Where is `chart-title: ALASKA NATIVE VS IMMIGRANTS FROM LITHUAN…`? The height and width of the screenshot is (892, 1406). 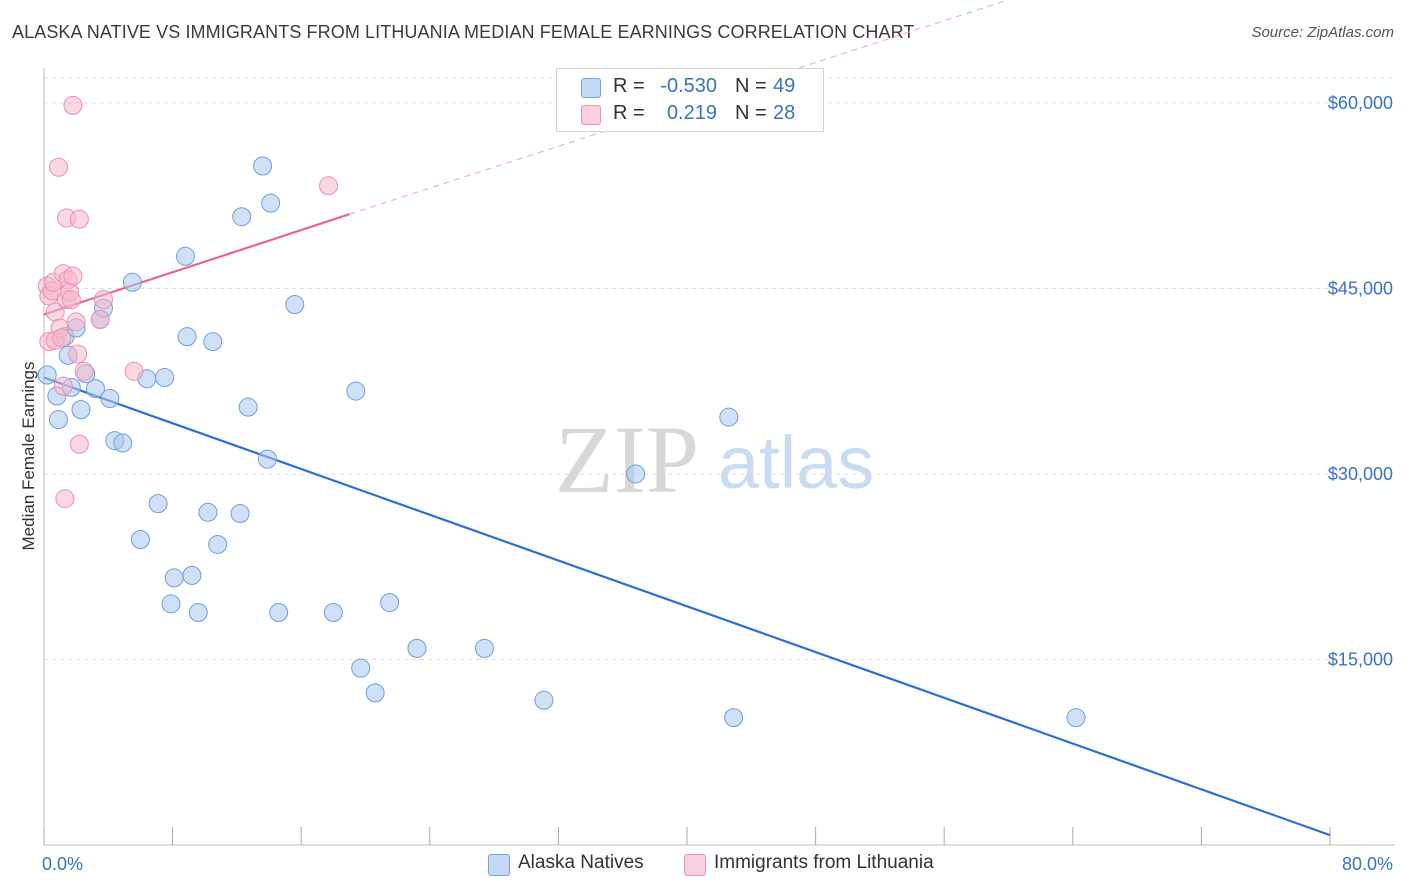 chart-title: ALASKA NATIVE VS IMMIGRANTS FROM LITHUAN… is located at coordinates (463, 32).